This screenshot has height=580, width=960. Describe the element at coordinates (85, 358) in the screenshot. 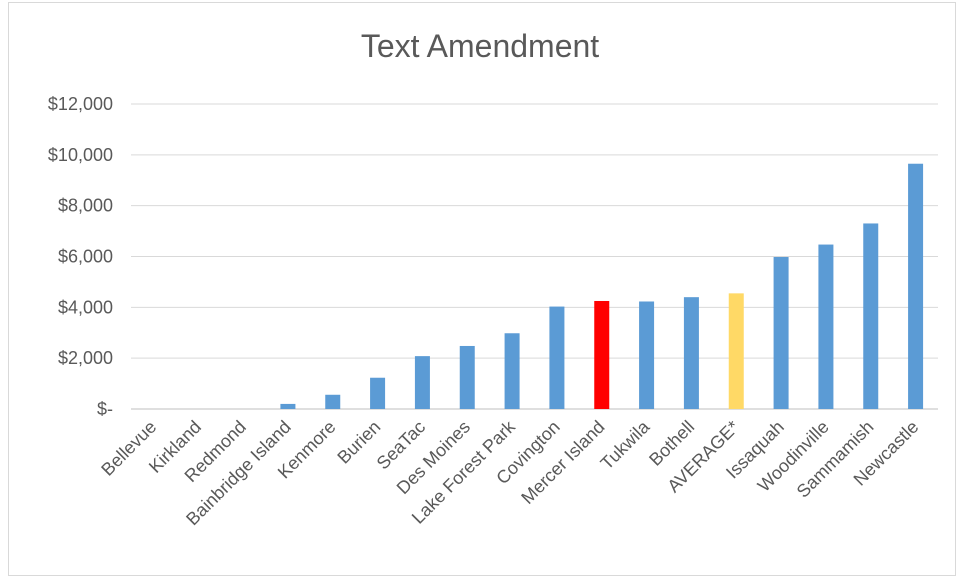

I see `y-tick-label: $2,000` at that location.